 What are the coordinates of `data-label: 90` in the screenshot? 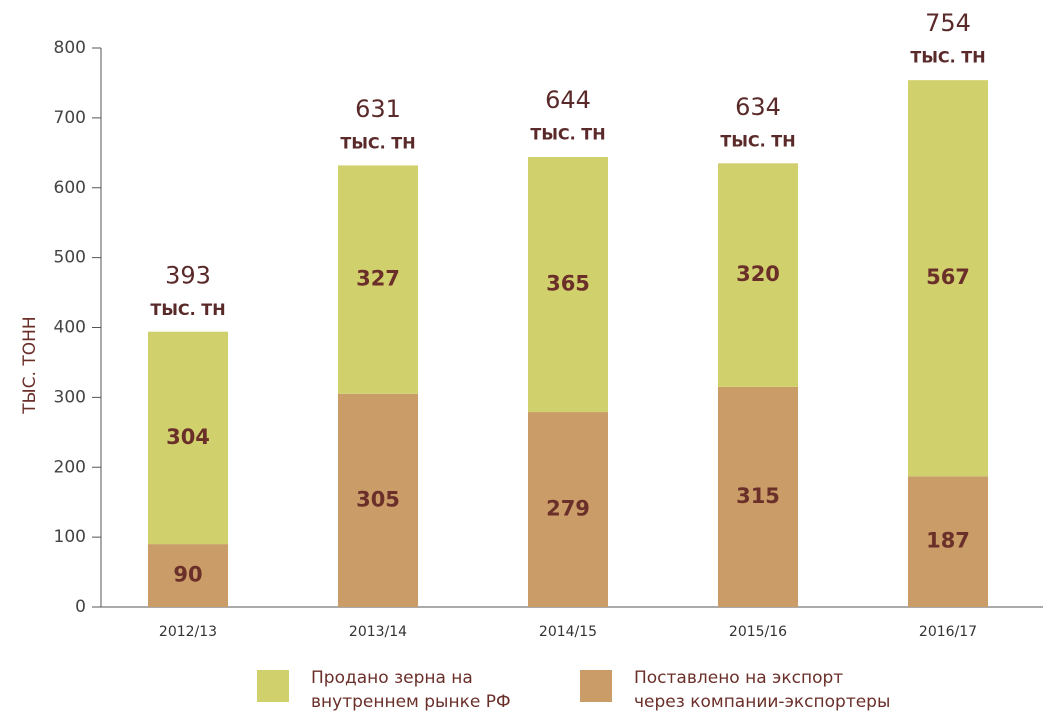 It's located at (187, 575).